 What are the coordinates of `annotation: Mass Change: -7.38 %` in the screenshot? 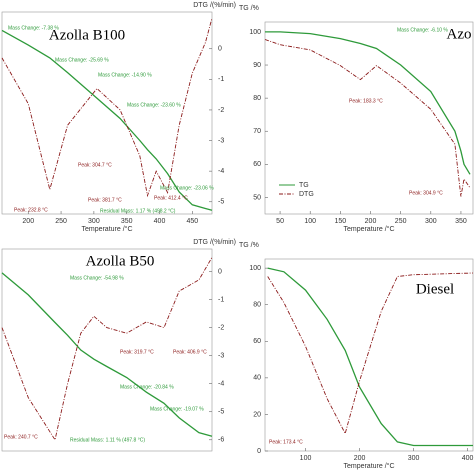 It's located at (33, 28).